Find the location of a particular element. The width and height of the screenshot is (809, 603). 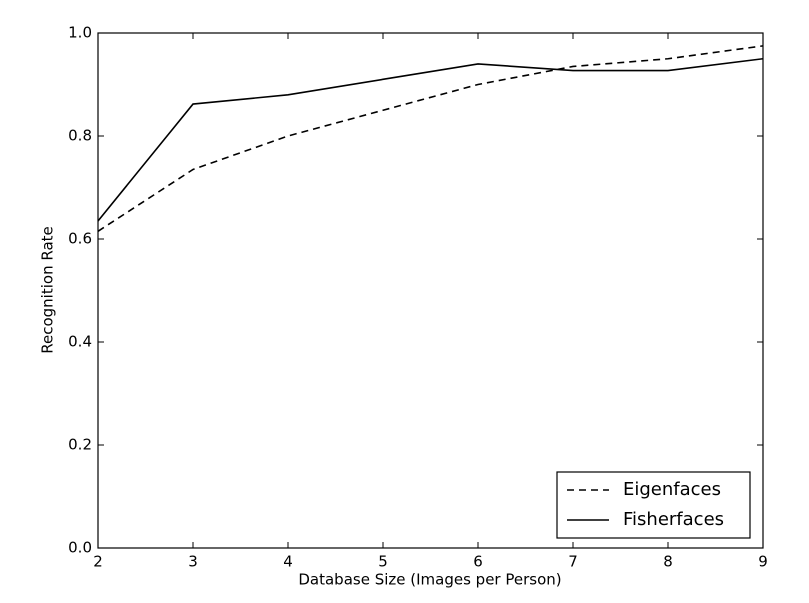

y-axis-label: Recognition Rate is located at coordinates (48, 290).